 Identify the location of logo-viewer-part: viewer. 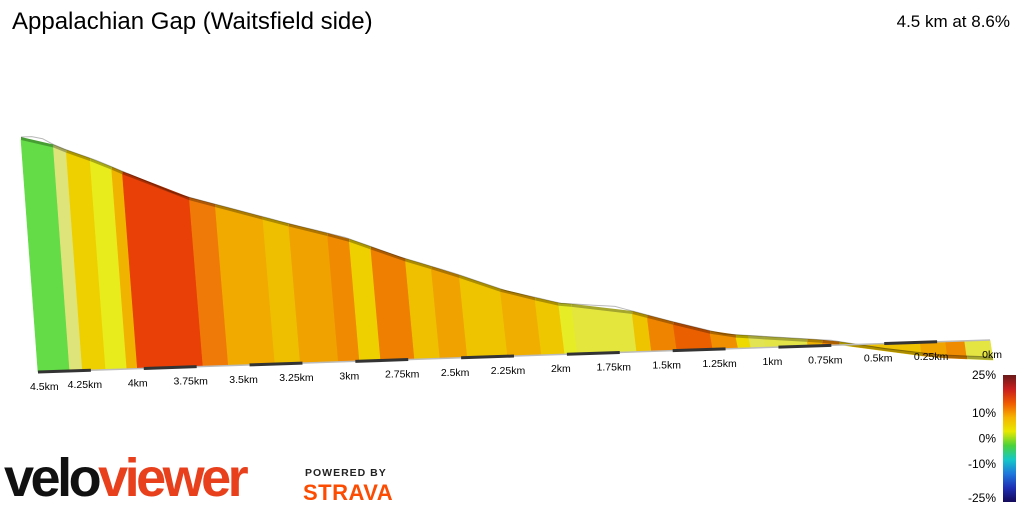
(173, 478).